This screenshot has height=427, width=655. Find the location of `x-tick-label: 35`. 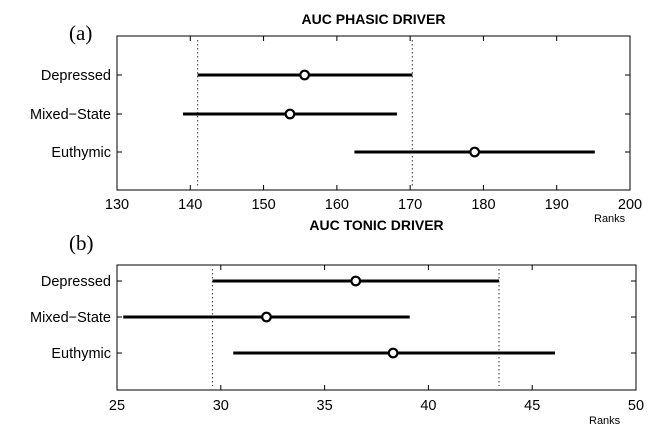

x-tick-label: 35 is located at coordinates (325, 406).